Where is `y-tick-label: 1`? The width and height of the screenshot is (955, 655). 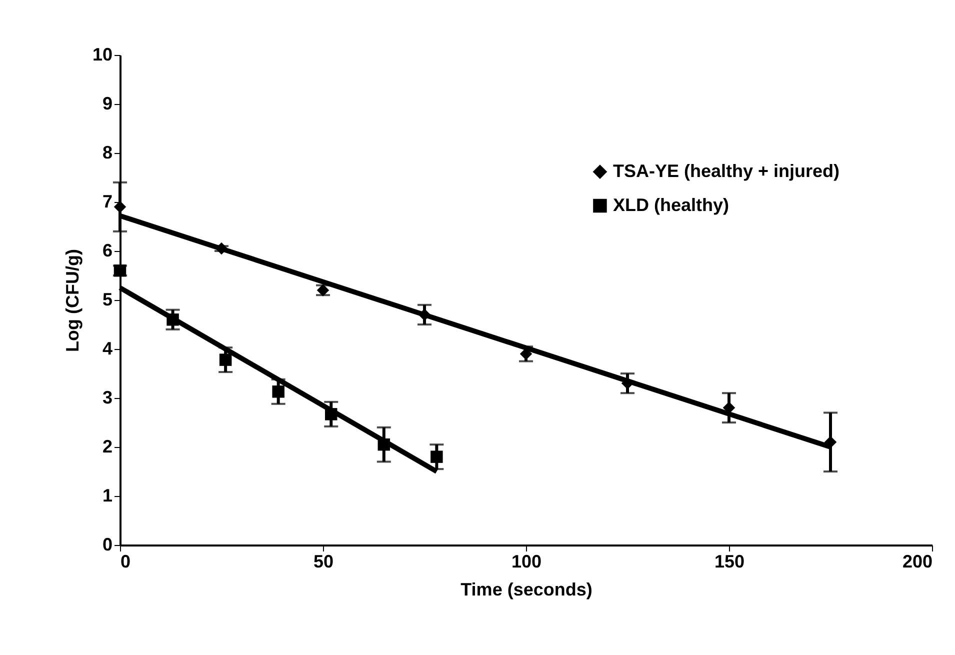 y-tick-label: 1 is located at coordinates (107, 496).